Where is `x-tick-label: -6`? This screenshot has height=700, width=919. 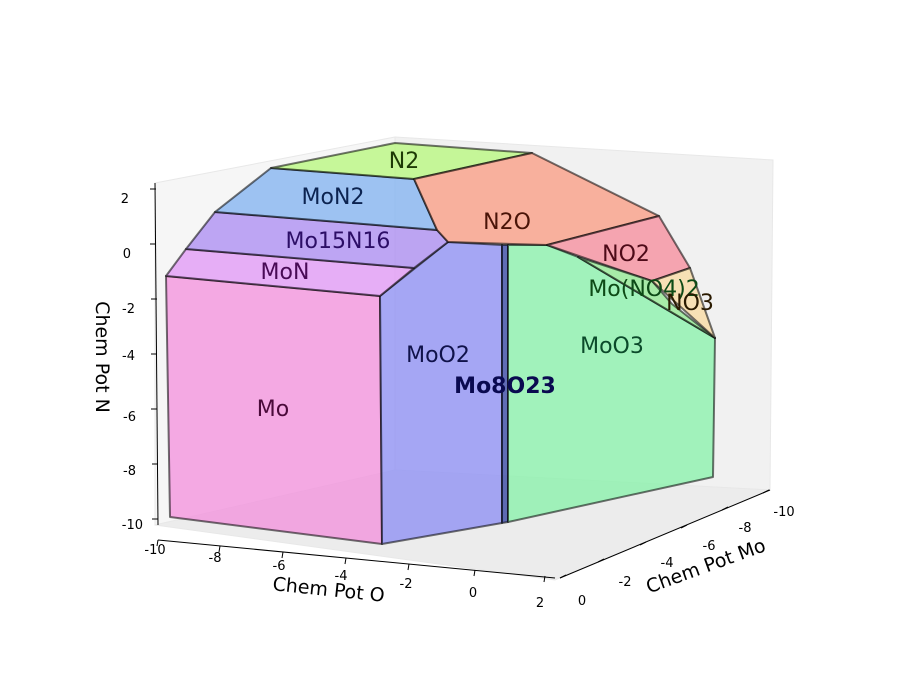 x-tick-label: -6 is located at coordinates (279, 566).